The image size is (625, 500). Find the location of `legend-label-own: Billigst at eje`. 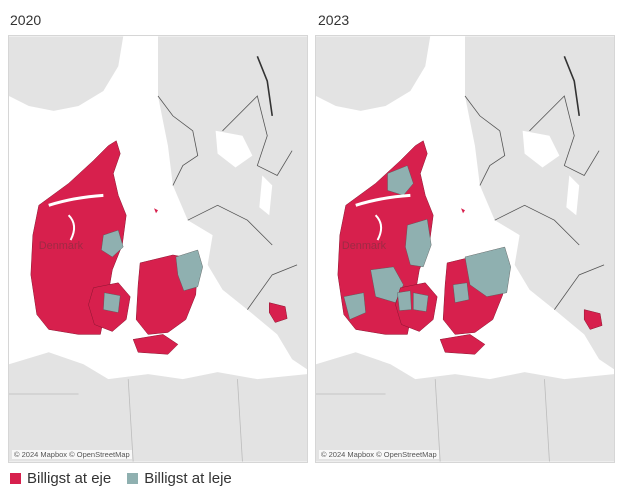

legend-label-own: Billigst at eje is located at coordinates (69, 478).